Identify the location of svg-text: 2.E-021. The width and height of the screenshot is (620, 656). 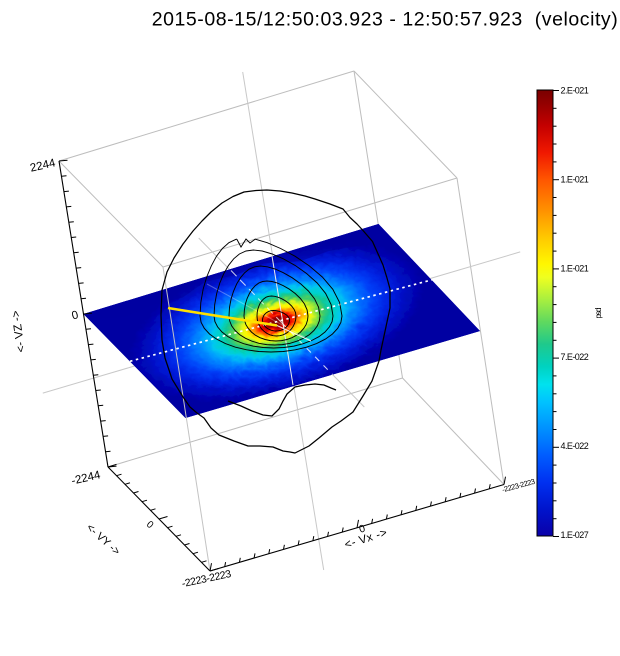
(575, 91).